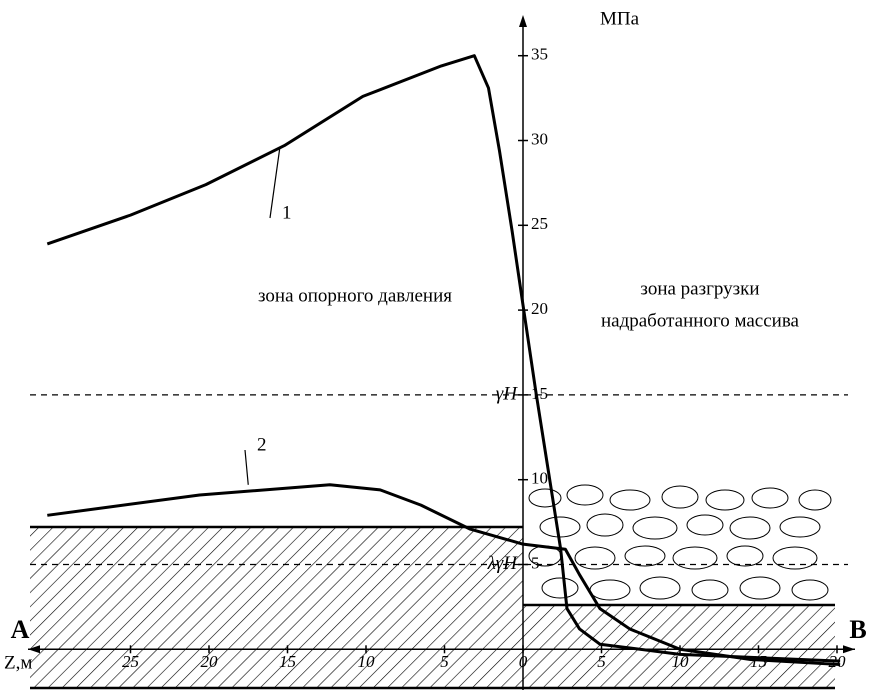 The image size is (869, 694). What do you see at coordinates (287, 661) in the screenshot?
I see `x-tick-label: 15` at bounding box center [287, 661].